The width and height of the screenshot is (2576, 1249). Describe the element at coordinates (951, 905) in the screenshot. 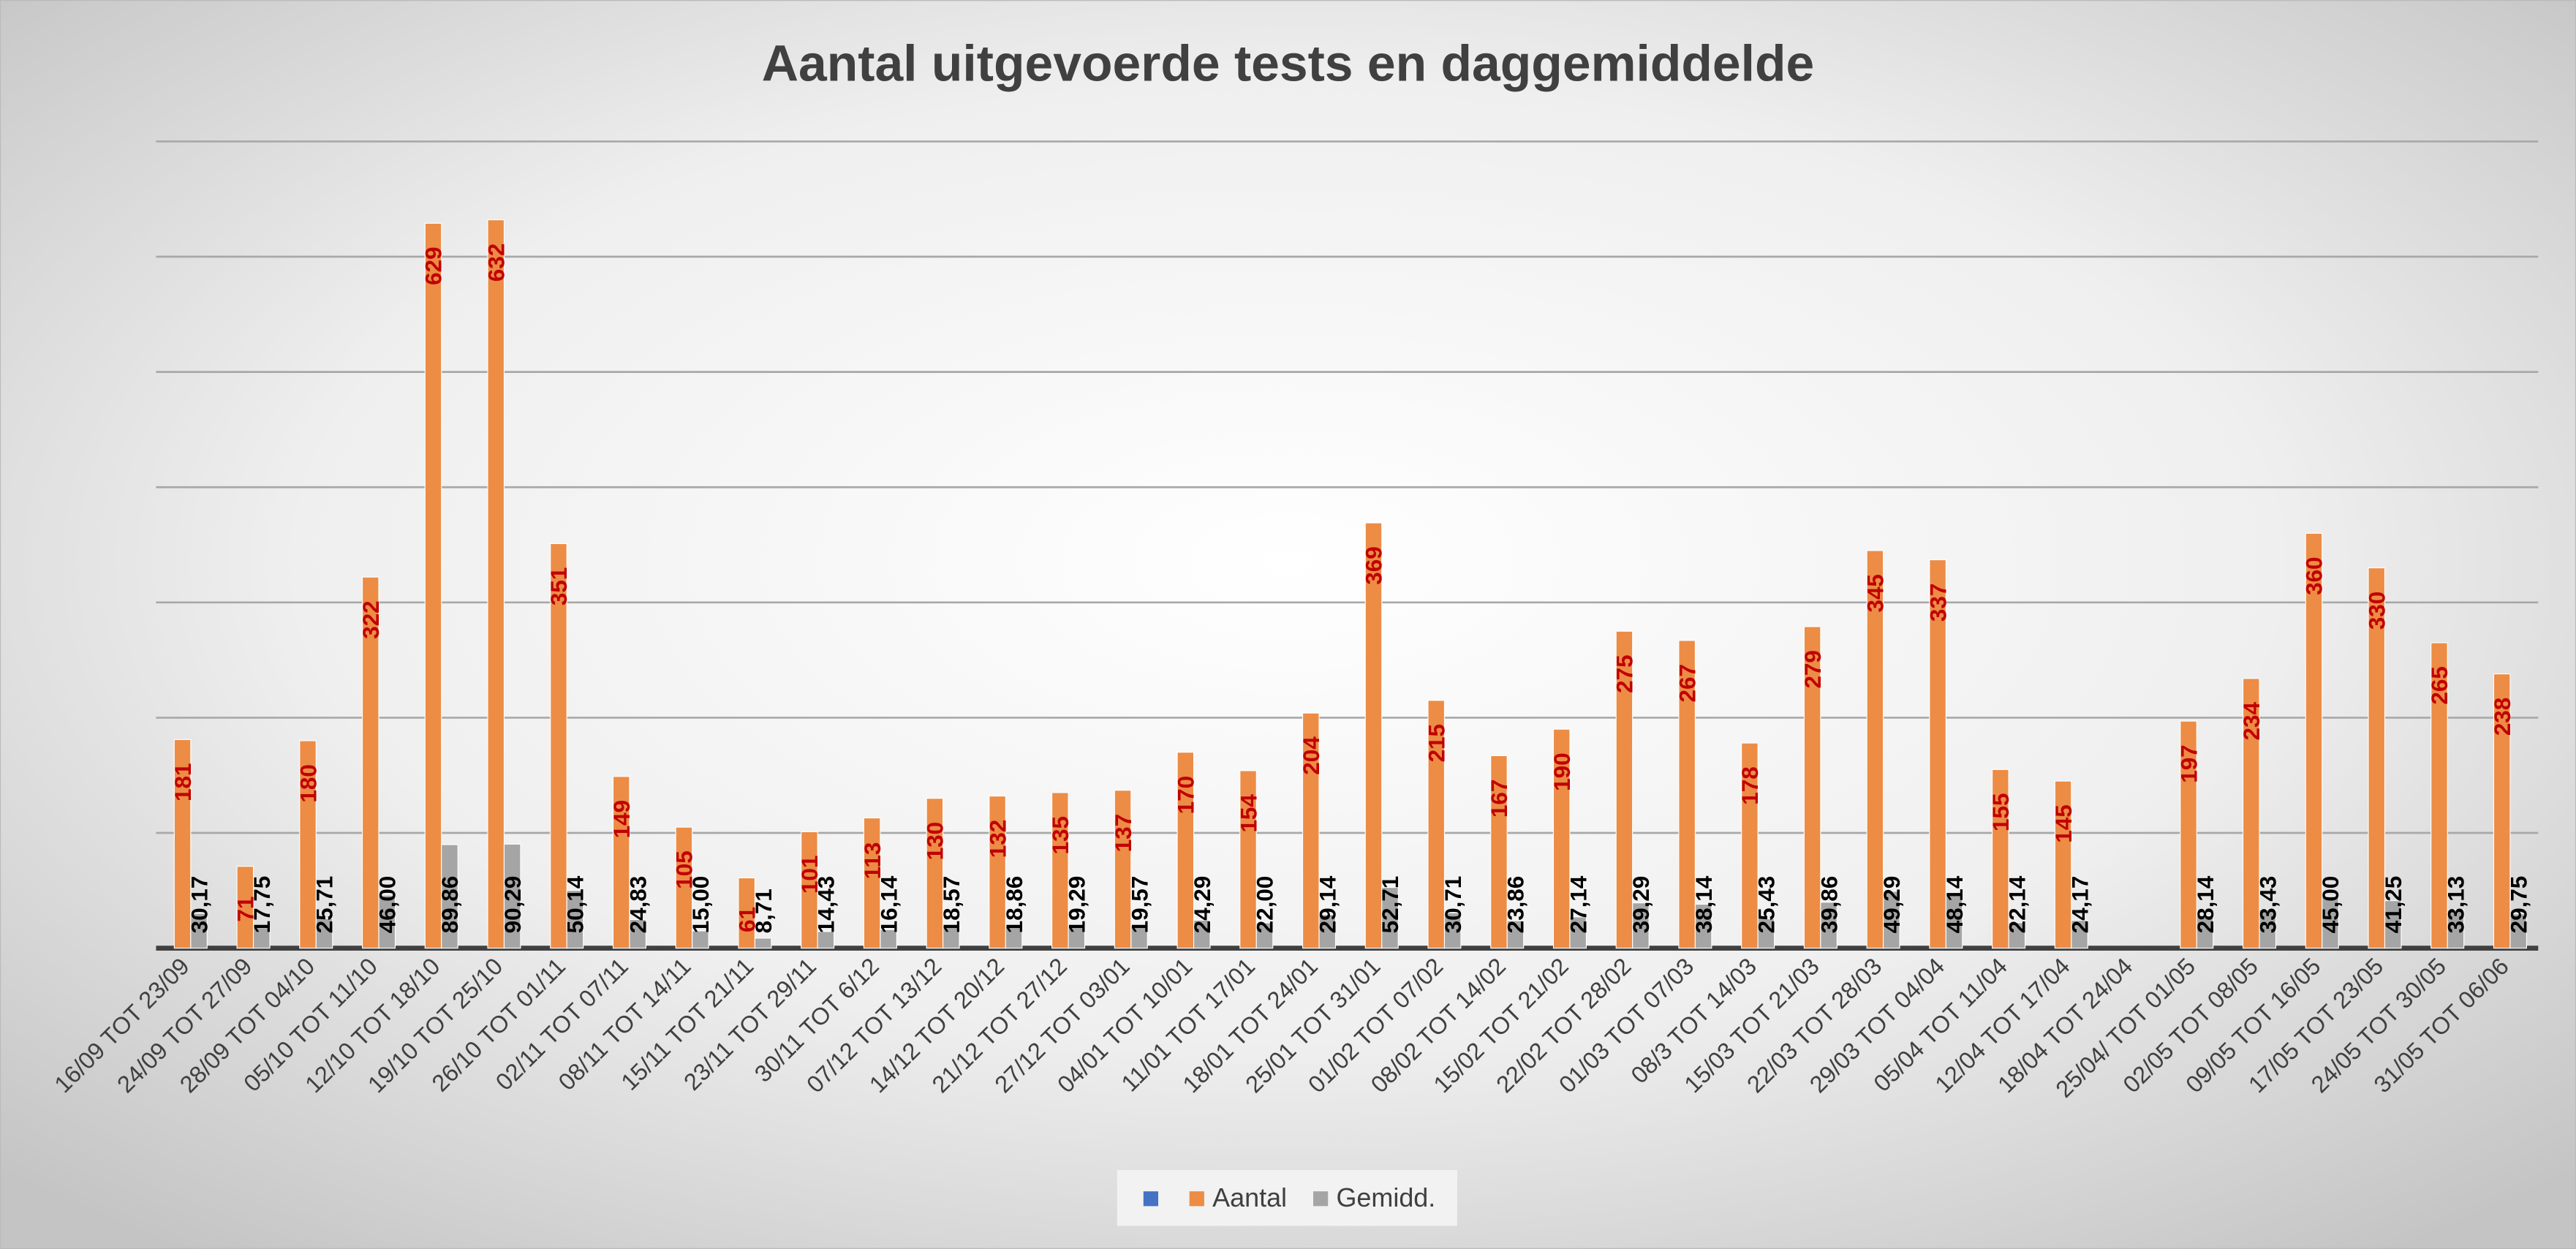

I see `data-label: 18,57` at that location.